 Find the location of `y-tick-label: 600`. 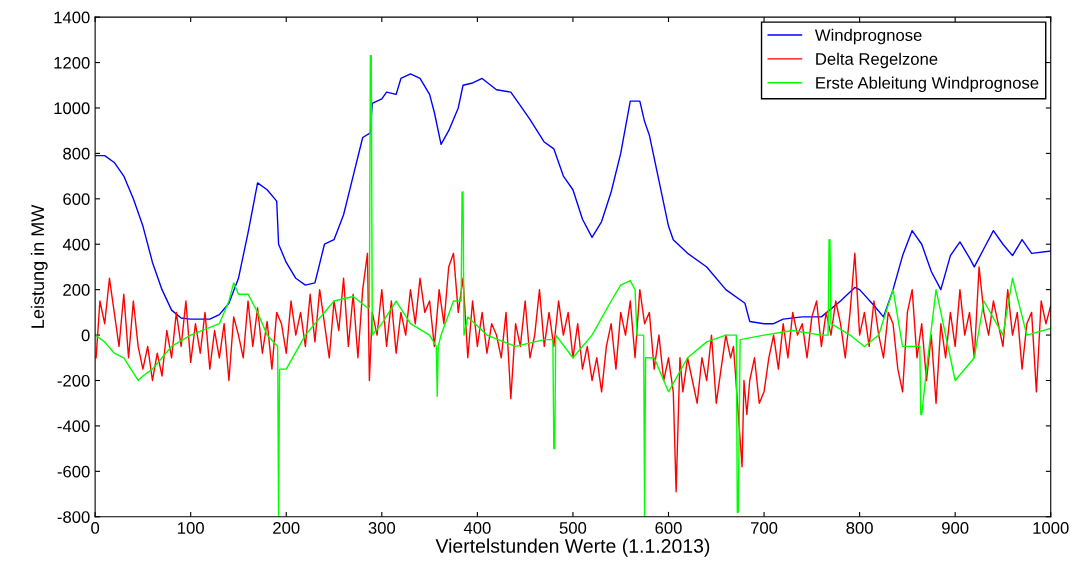

y-tick-label: 600 is located at coordinates (76, 199).